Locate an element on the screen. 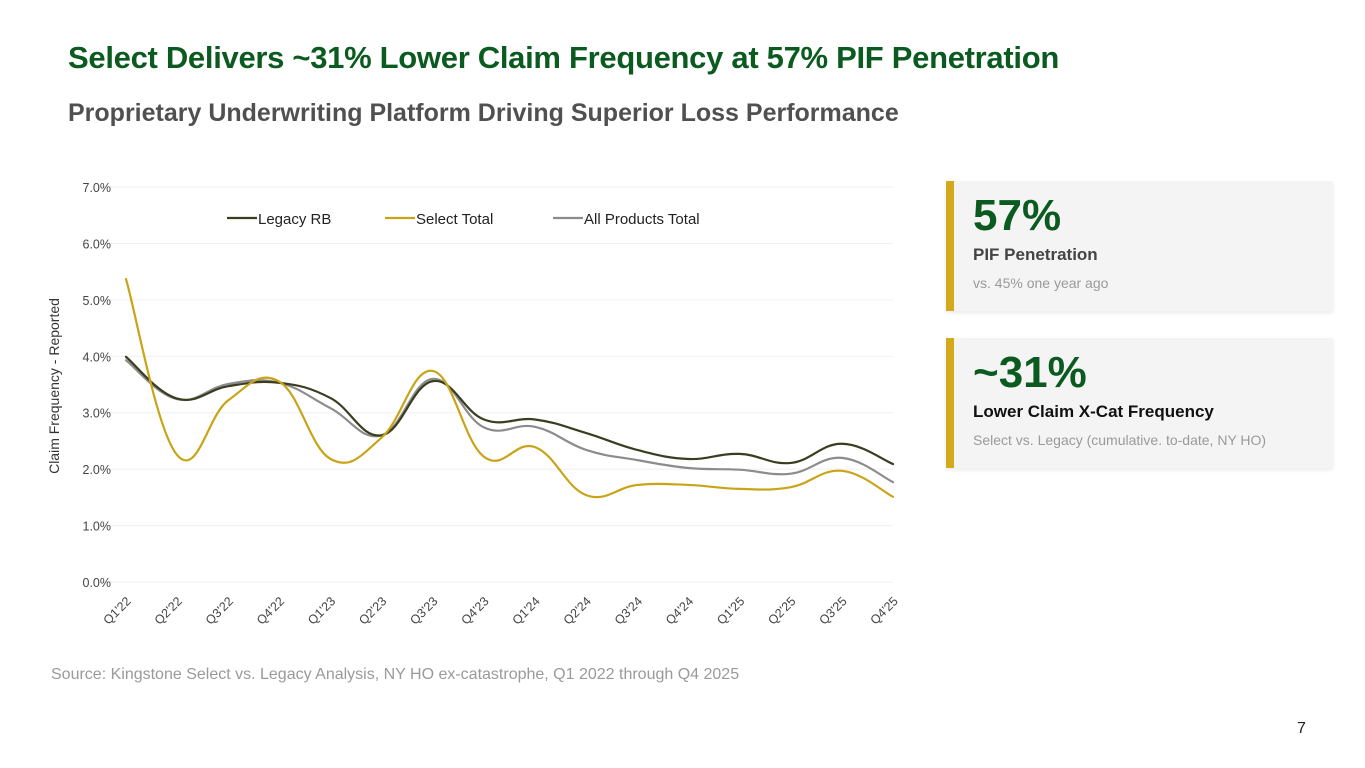  legend-label: All Products Total is located at coordinates (642, 219).